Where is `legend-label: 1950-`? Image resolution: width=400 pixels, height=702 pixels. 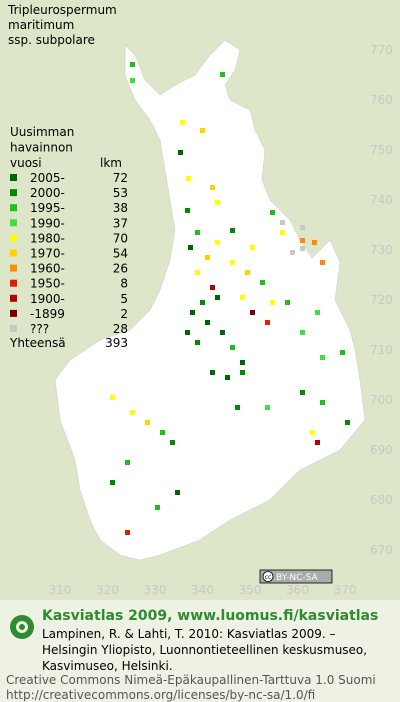
legend-label: 1950- is located at coordinates (47, 284).